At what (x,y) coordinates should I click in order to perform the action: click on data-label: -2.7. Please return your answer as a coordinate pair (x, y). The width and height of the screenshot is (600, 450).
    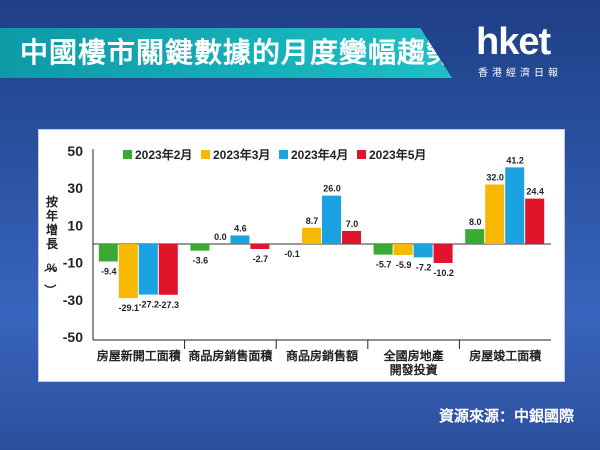
    Looking at the image, I should click on (261, 259).